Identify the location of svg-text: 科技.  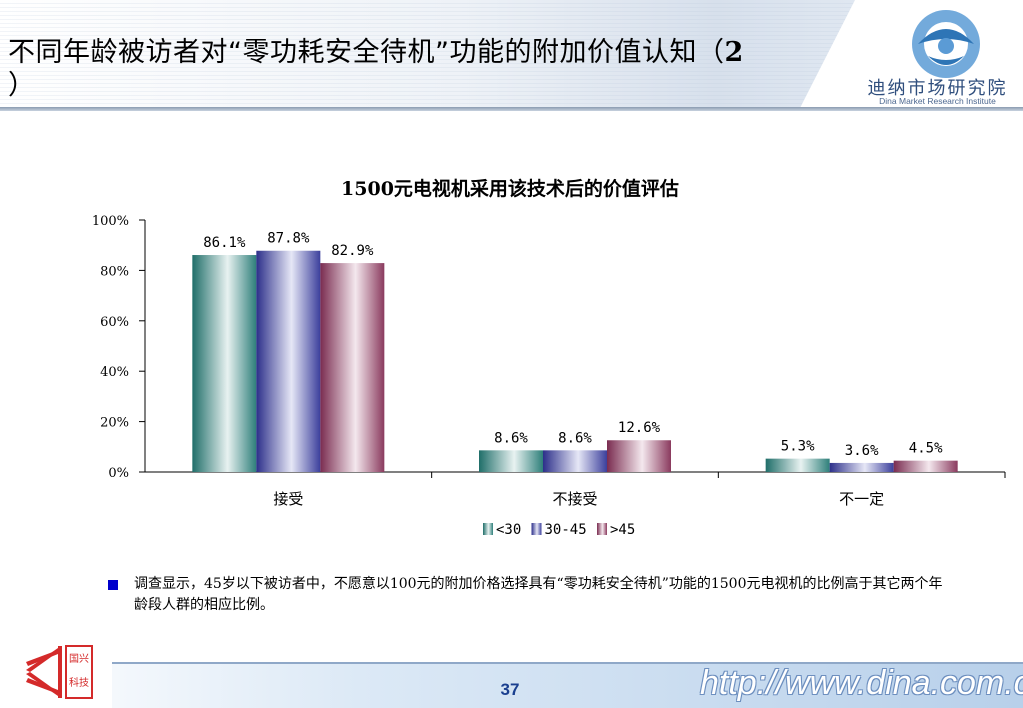
(79, 682).